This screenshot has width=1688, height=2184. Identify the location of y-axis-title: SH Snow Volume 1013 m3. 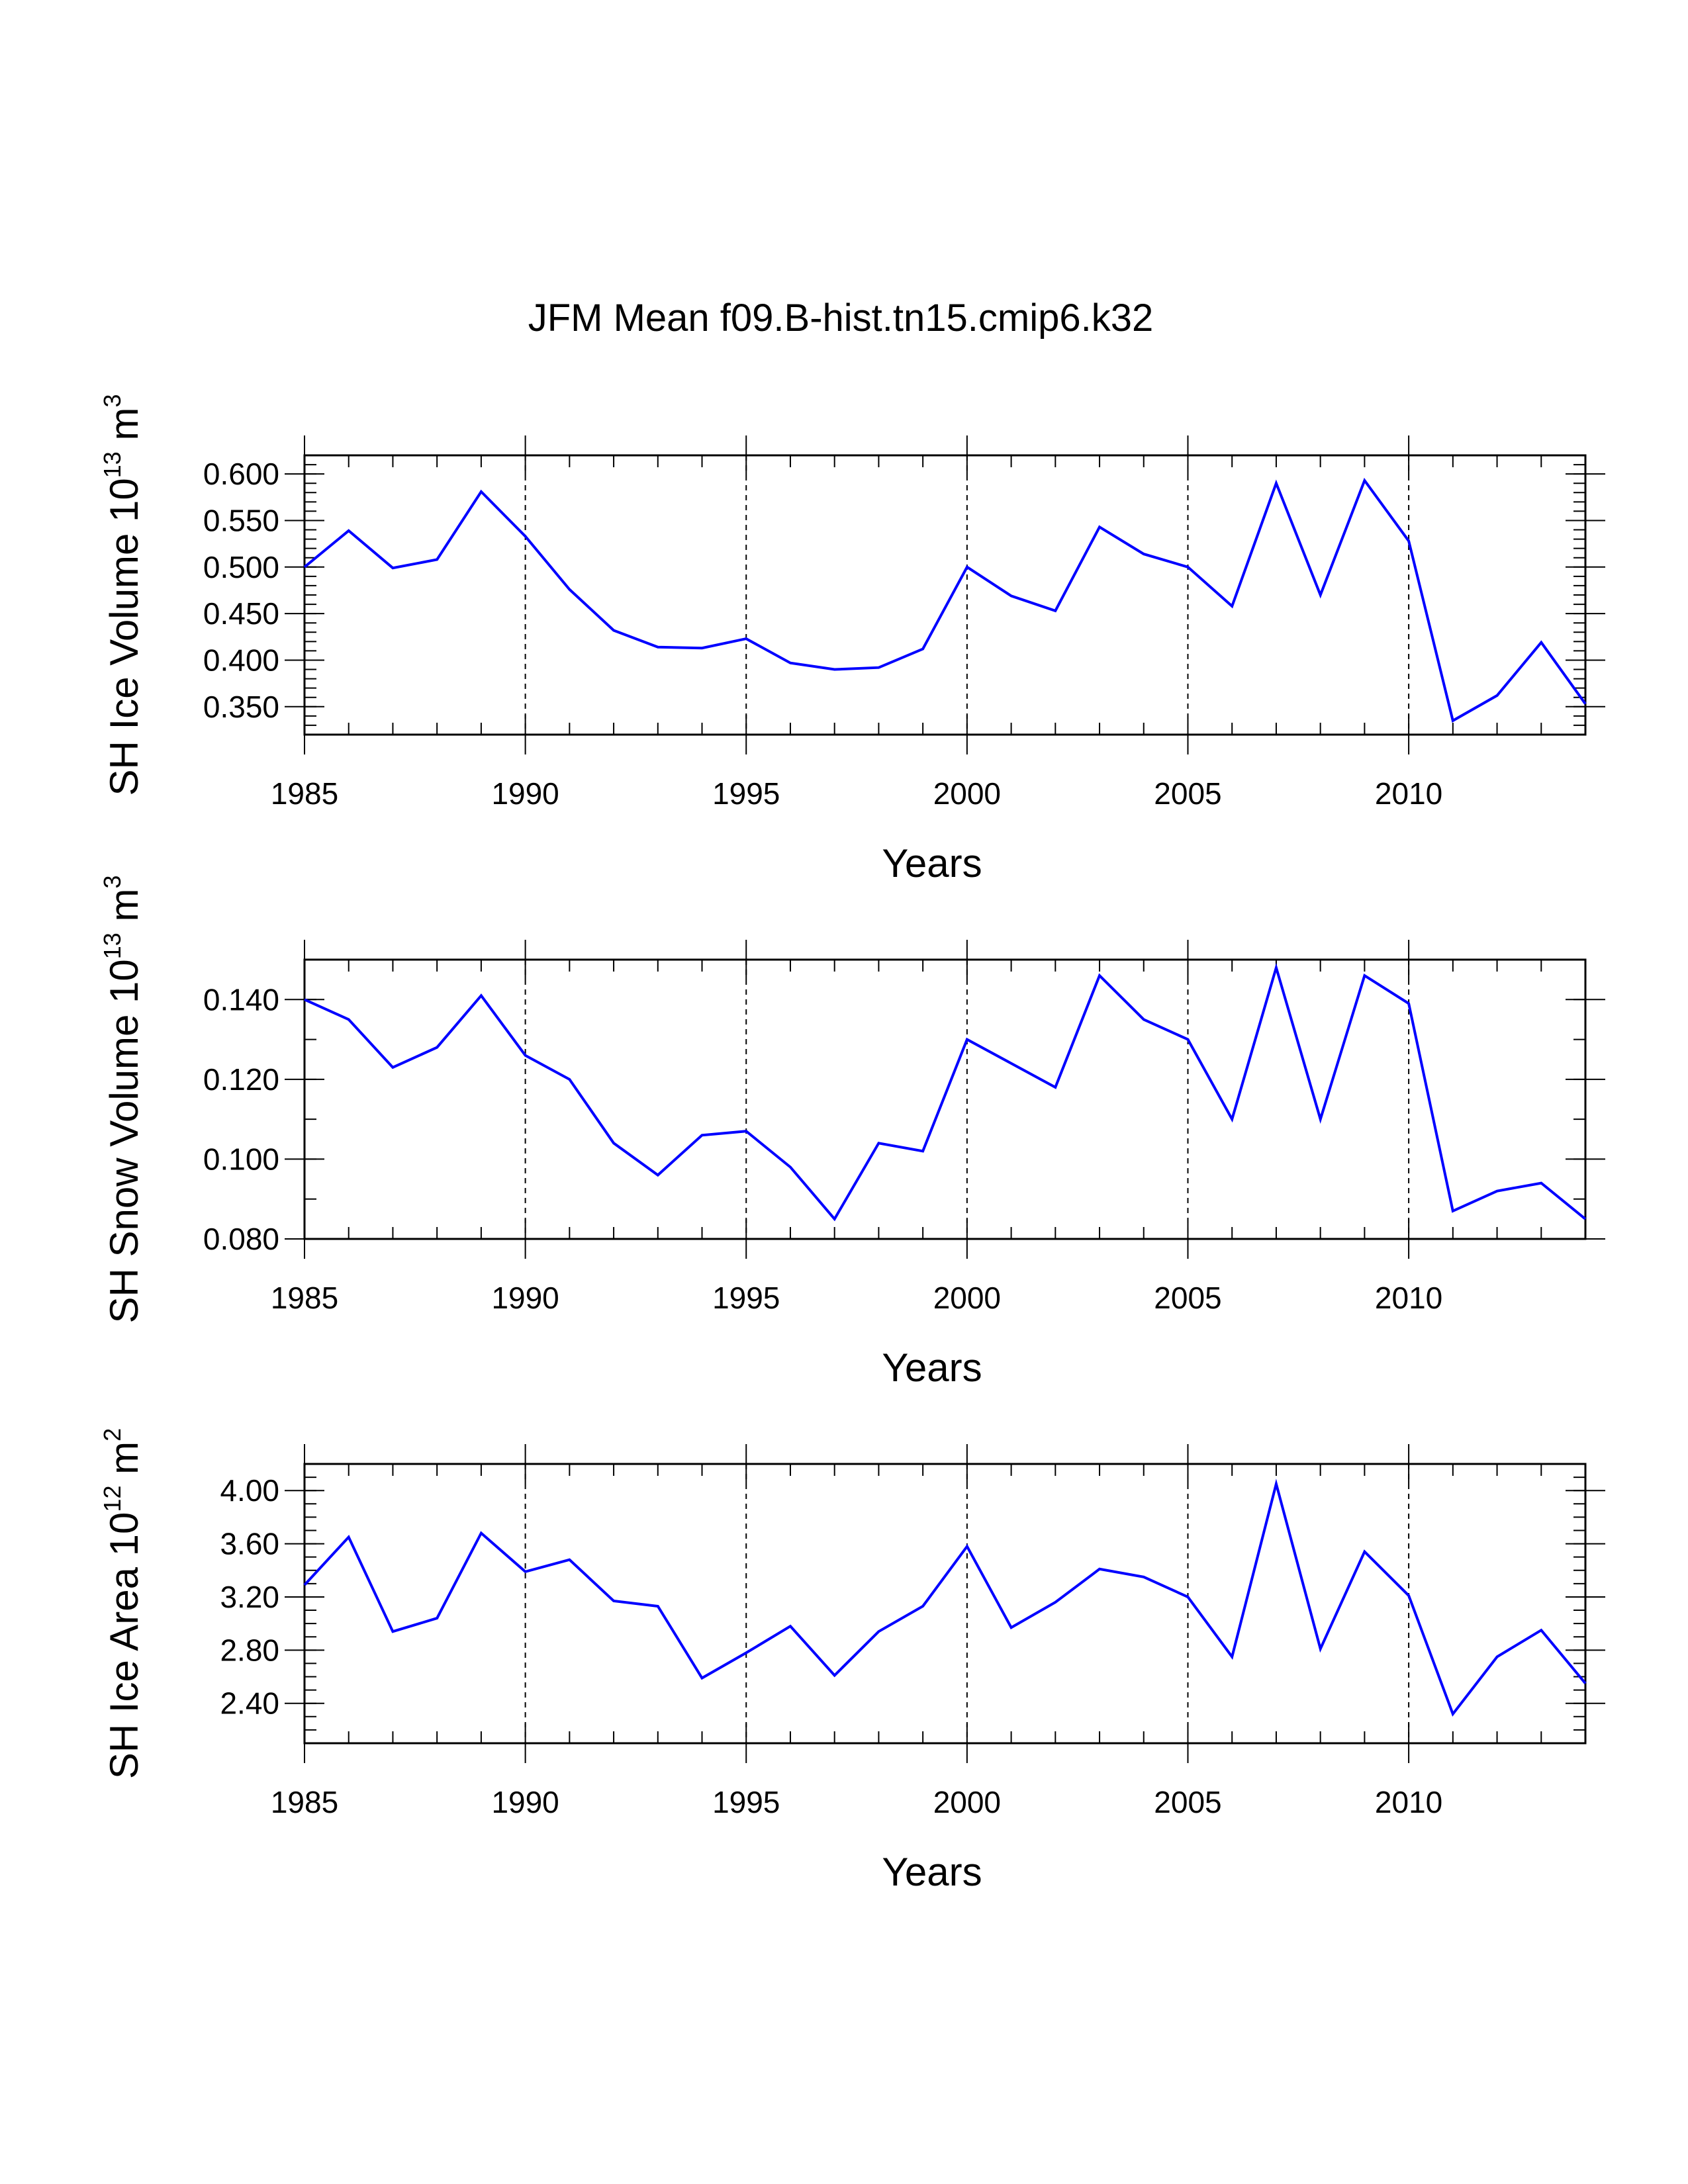
(122, 1099).